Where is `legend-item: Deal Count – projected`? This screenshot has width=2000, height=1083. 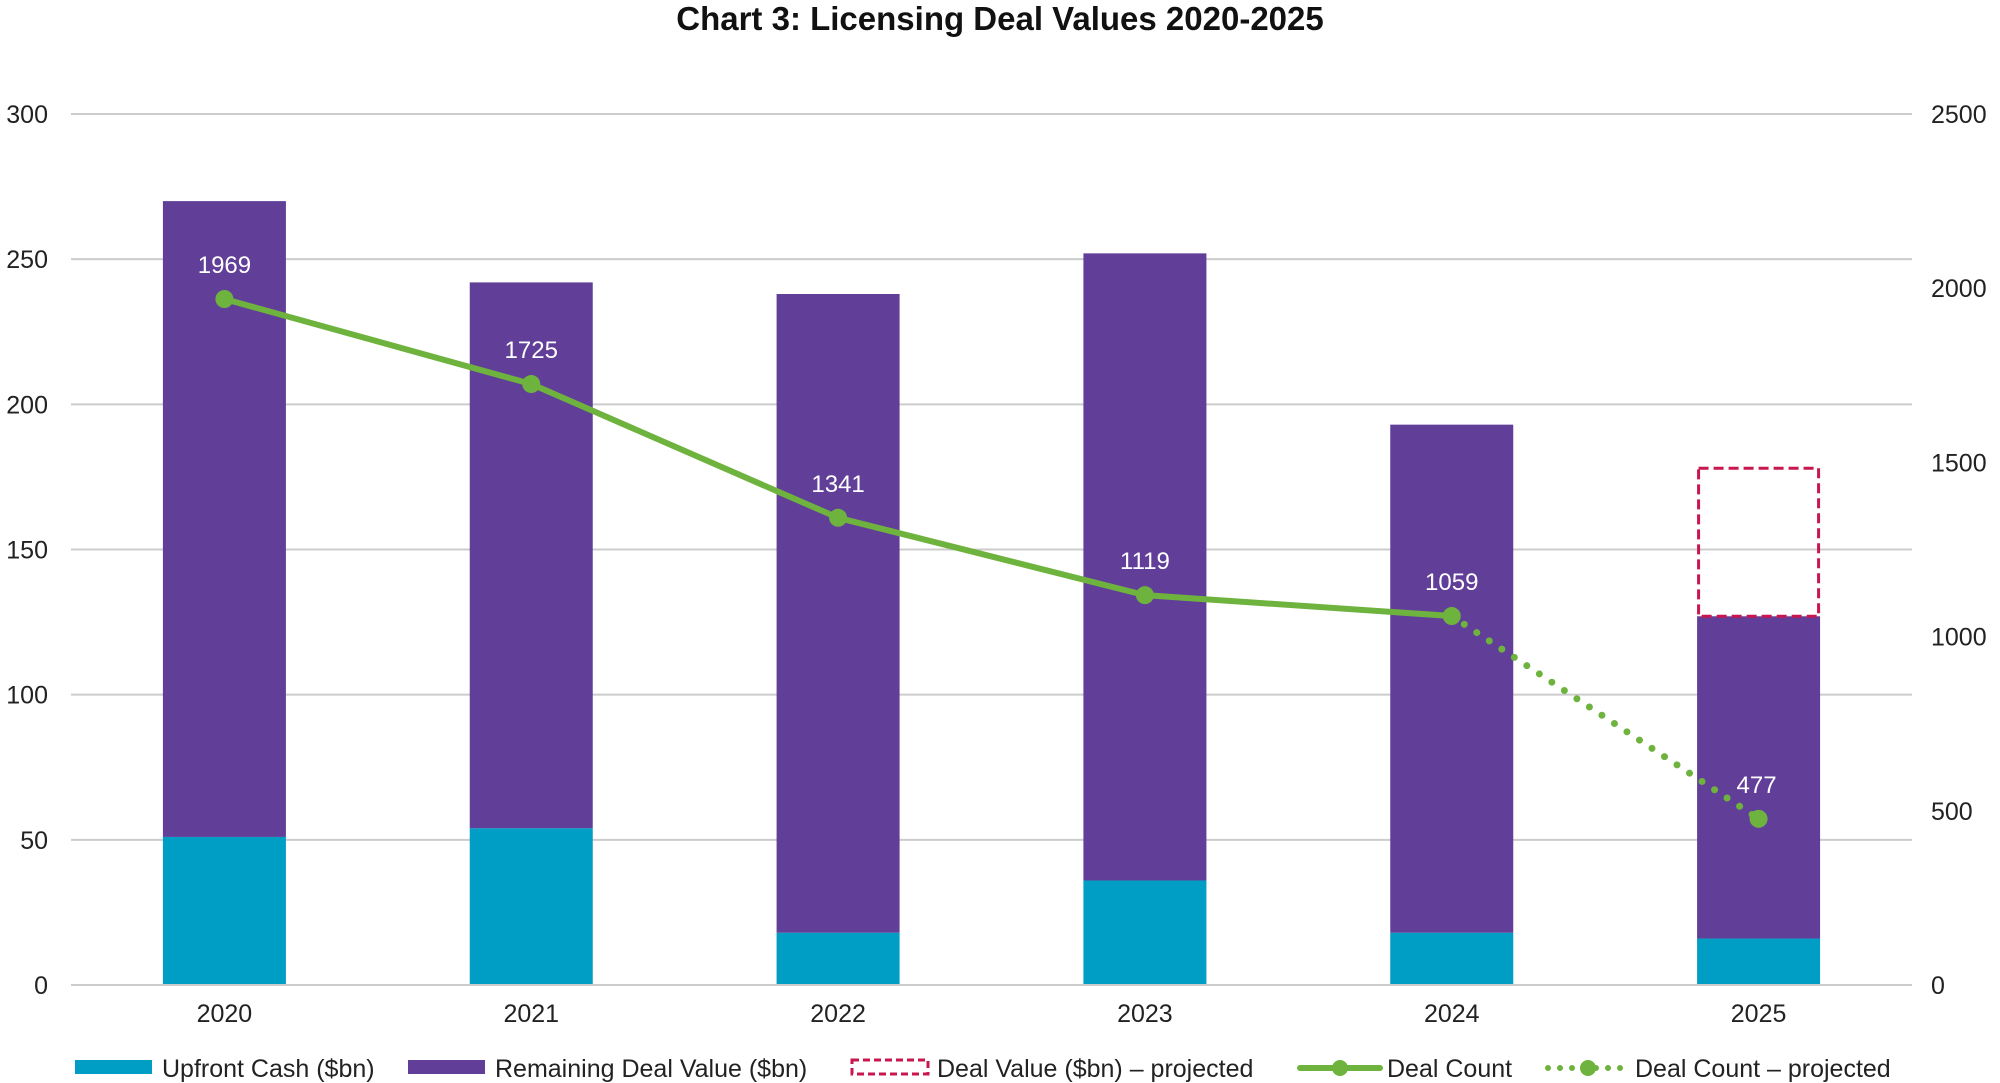
legend-item: Deal Count – projected is located at coordinates (1718, 1069).